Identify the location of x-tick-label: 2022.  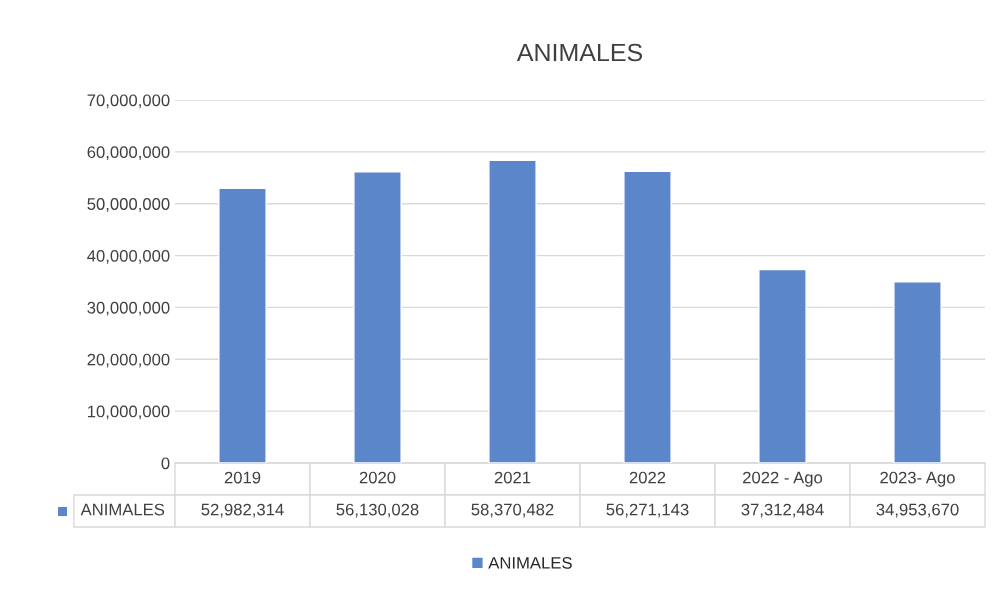
(647, 477).